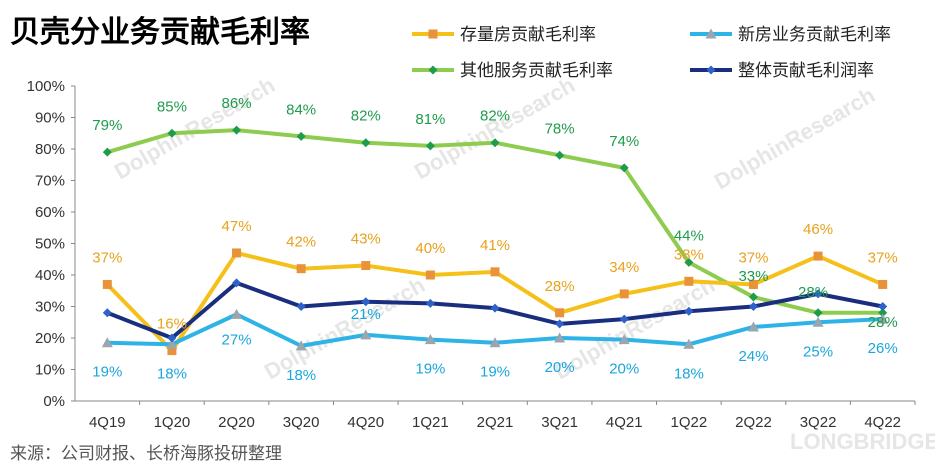  I want to click on x-tick-label: 4Q22, so click(882, 422).